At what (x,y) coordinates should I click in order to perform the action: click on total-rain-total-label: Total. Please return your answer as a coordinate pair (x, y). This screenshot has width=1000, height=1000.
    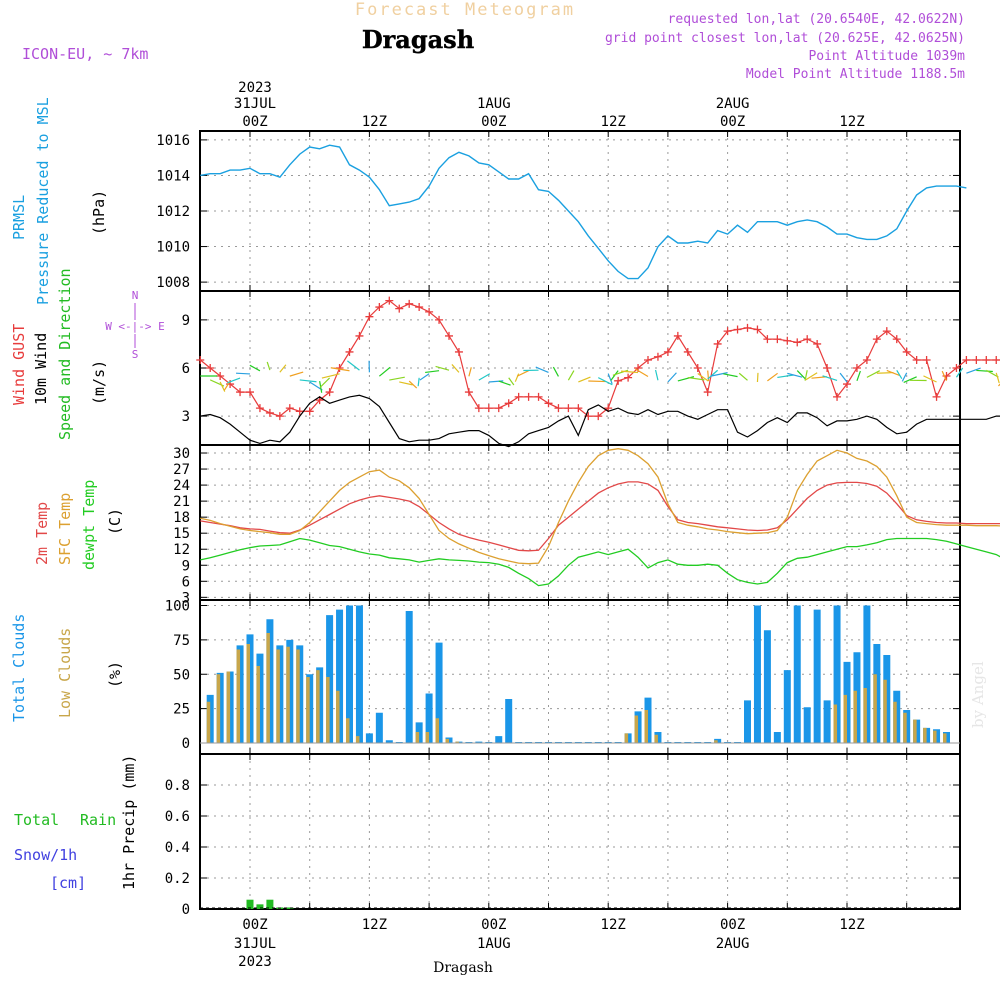
    Looking at the image, I should click on (36, 820).